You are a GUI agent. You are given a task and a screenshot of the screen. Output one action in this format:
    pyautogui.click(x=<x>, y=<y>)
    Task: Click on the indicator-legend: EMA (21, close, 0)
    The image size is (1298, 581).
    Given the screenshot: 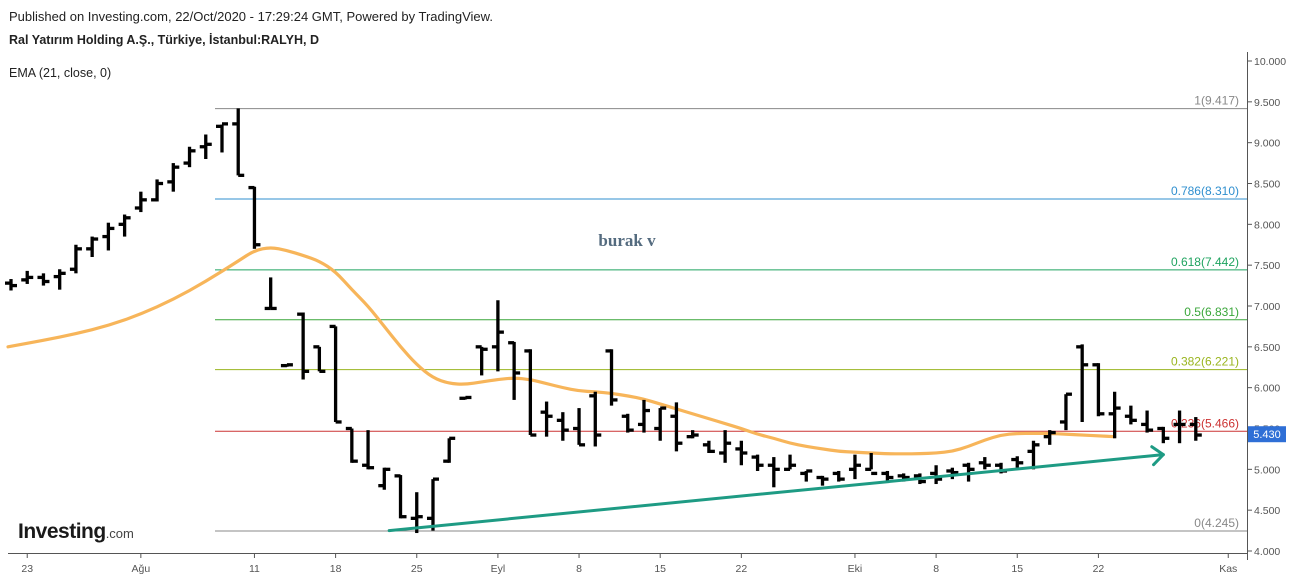 What is the action you would take?
    pyautogui.click(x=60, y=73)
    